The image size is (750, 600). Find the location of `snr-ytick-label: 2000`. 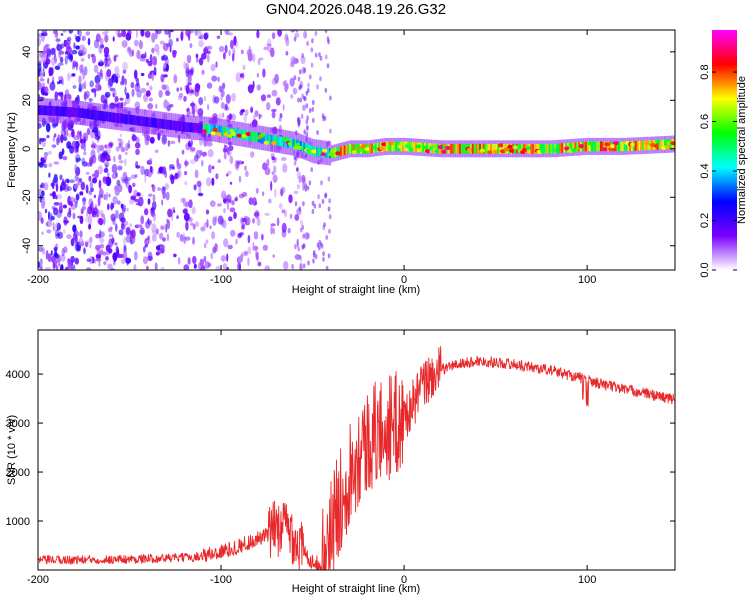

snr-ytick-label: 2000 is located at coordinates (18, 473).